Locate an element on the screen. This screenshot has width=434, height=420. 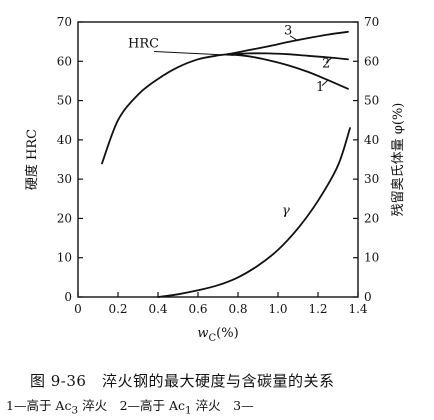
figure-caption-title: 图 9-36 淬火钢的最大硬度与含碳量的关系 is located at coordinates (182, 381).